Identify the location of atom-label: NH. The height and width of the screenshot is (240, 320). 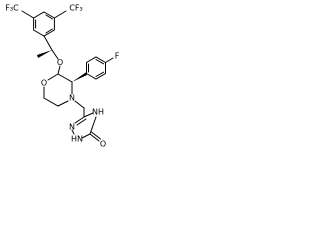
(98, 112).